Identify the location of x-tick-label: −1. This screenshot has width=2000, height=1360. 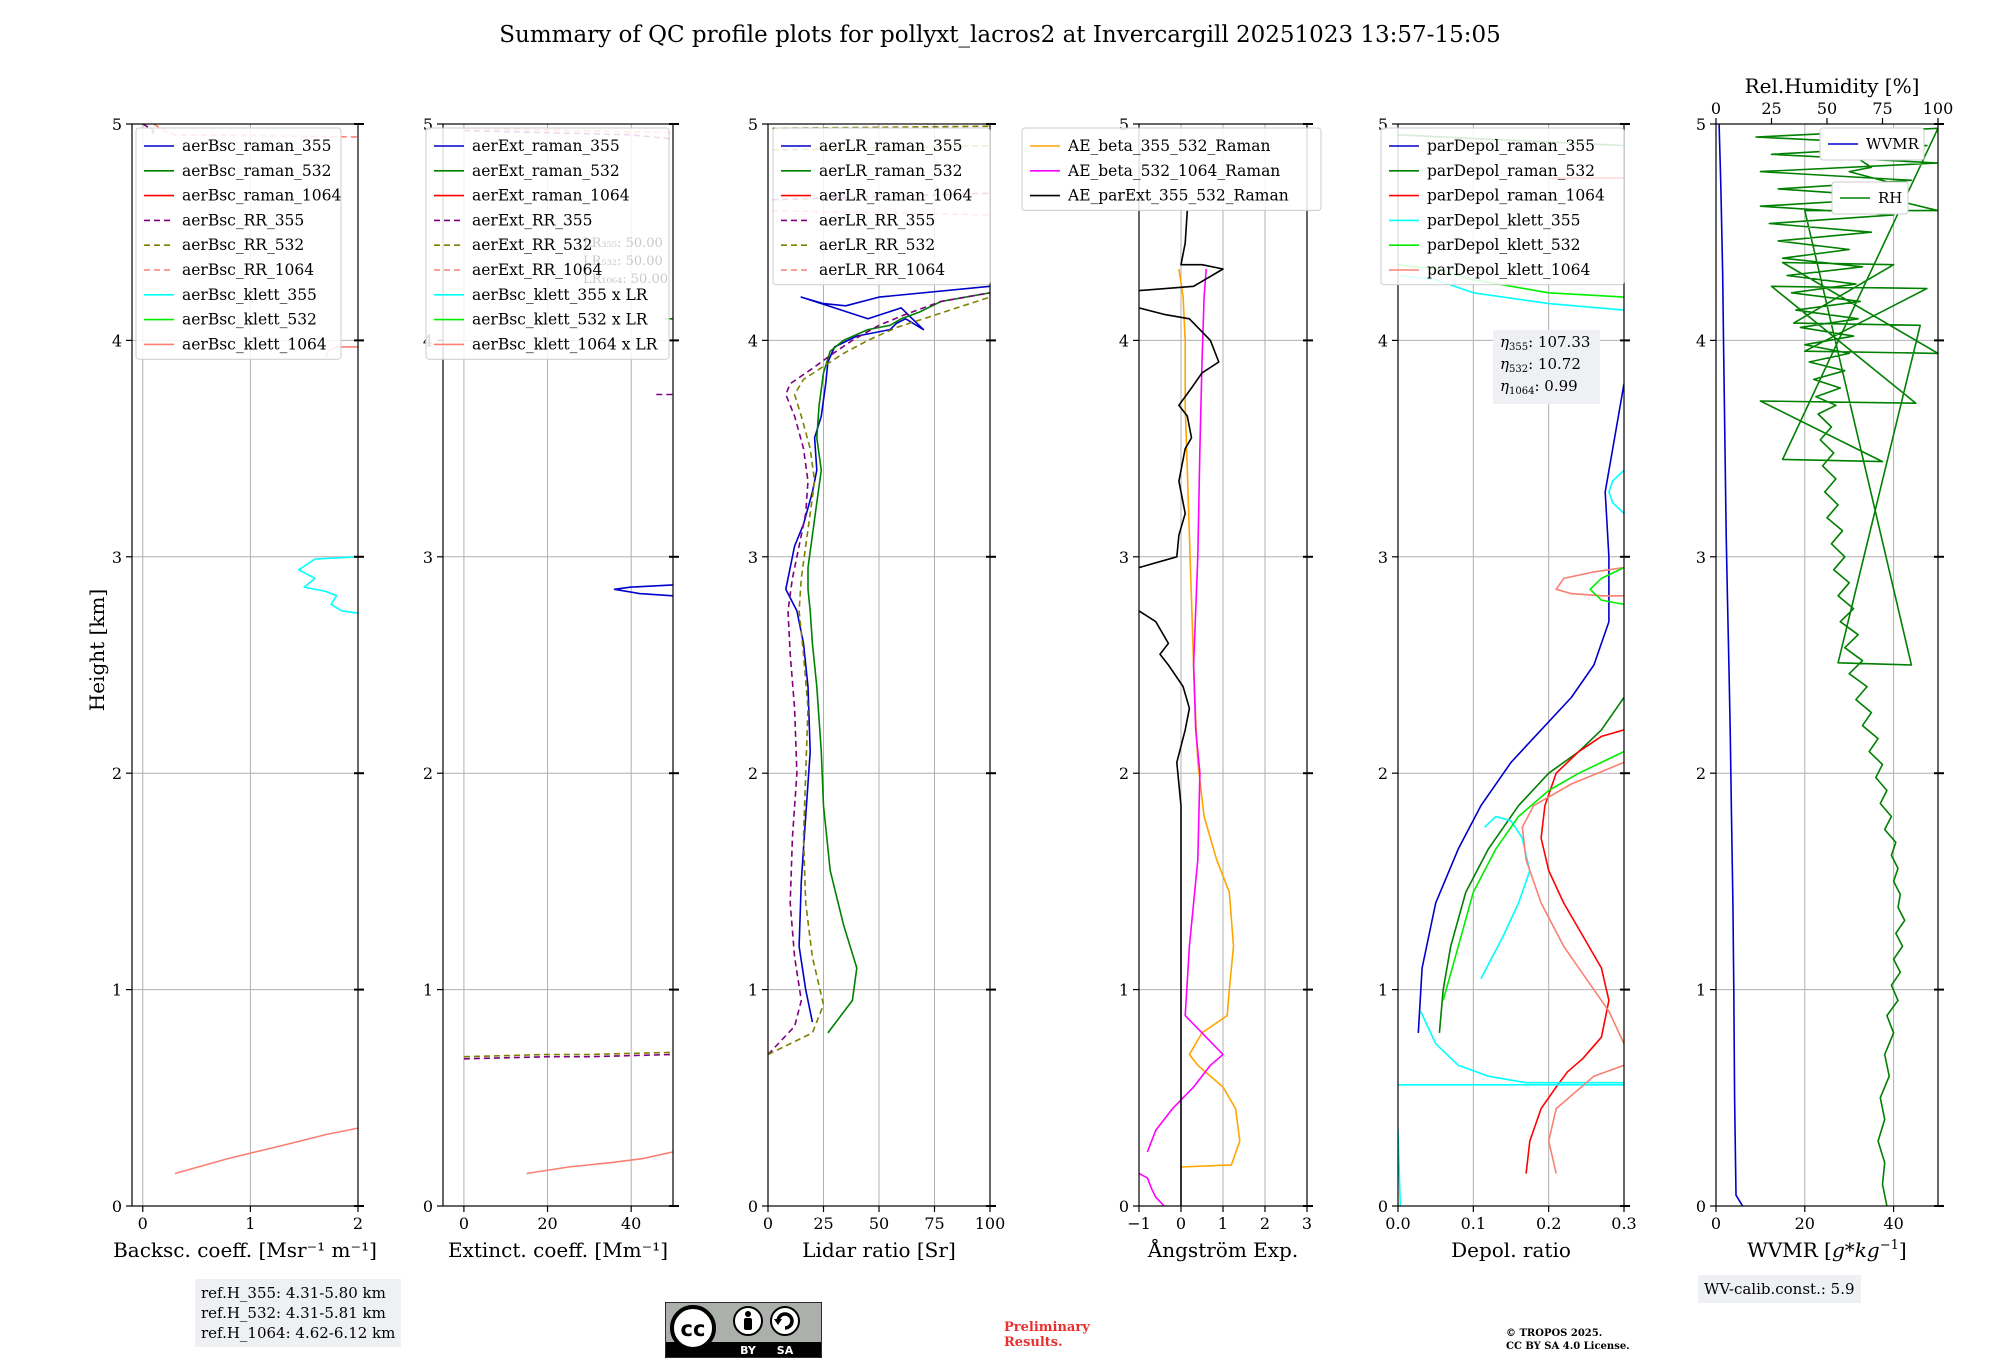
(1139, 1223).